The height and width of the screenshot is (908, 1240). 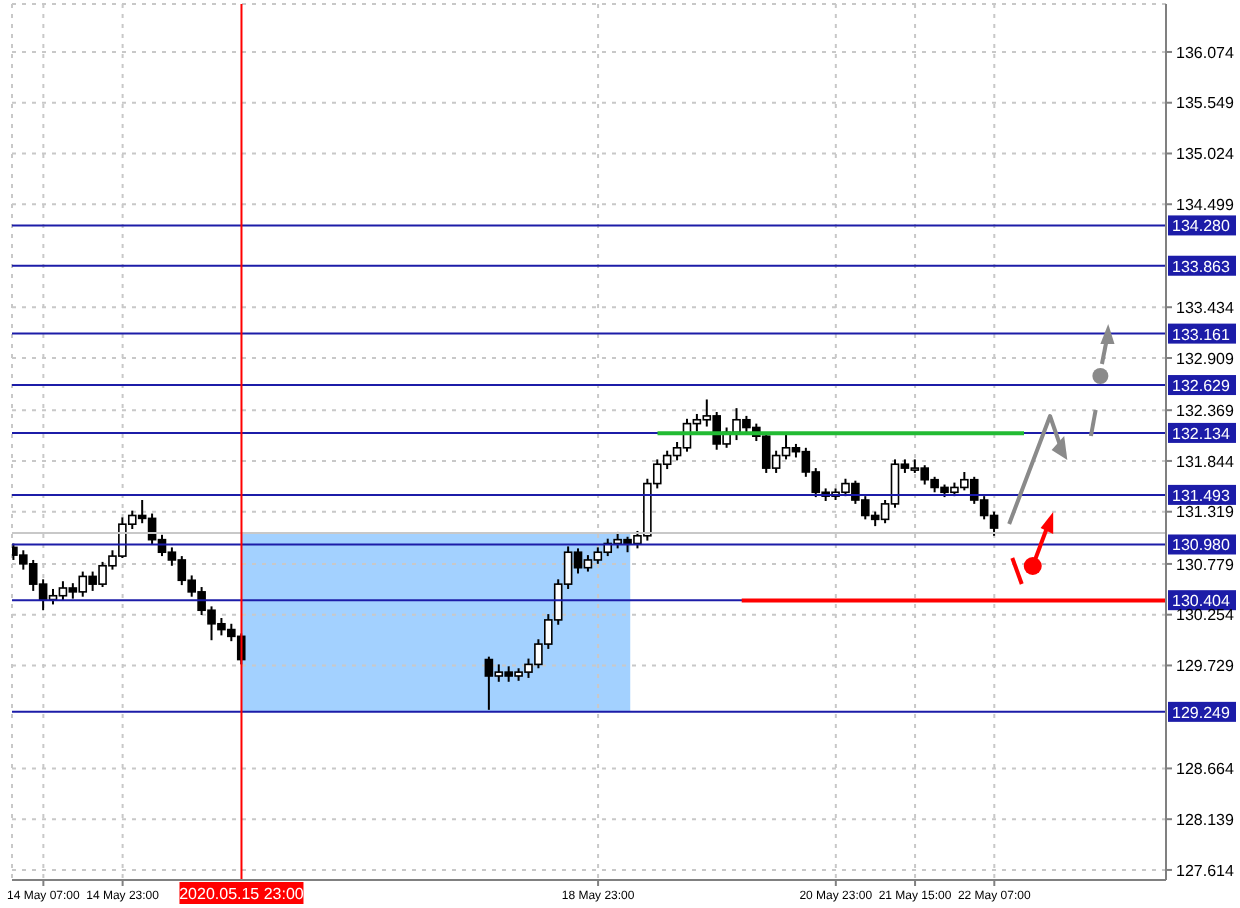 What do you see at coordinates (1205, 769) in the screenshot?
I see `y-tick-label: 128.664` at bounding box center [1205, 769].